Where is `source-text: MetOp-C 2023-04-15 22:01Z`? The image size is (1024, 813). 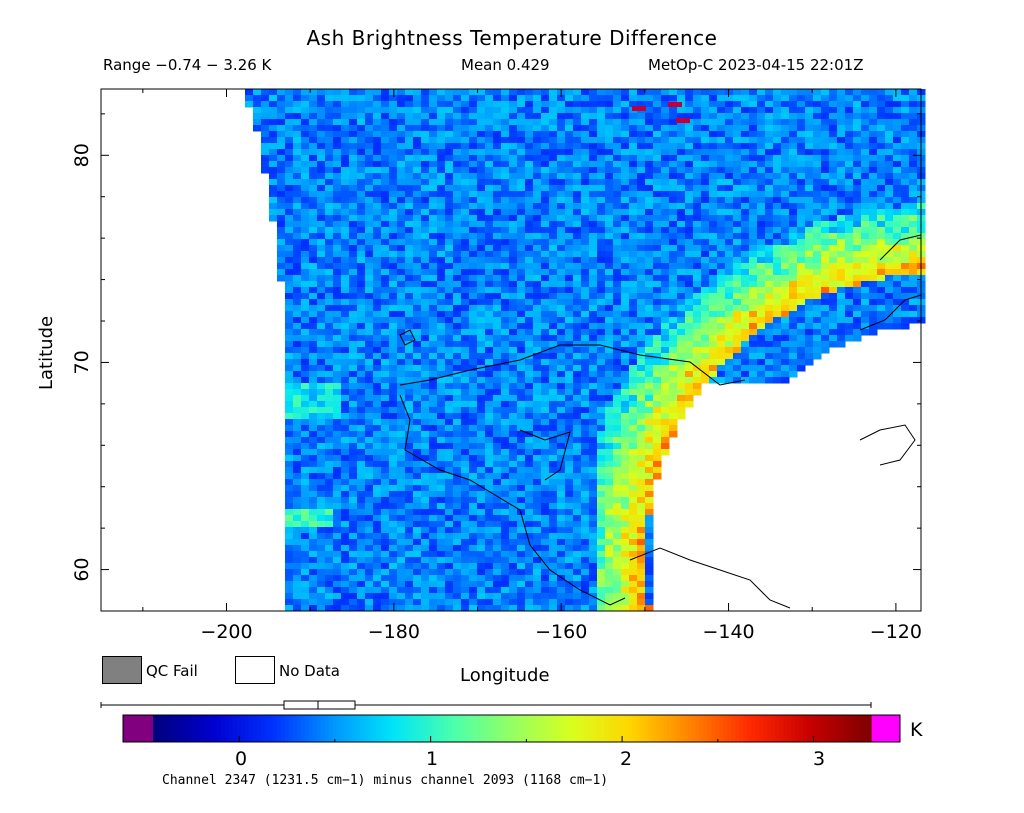 source-text: MetOp-C 2023-04-15 22:01Z is located at coordinates (756, 65).